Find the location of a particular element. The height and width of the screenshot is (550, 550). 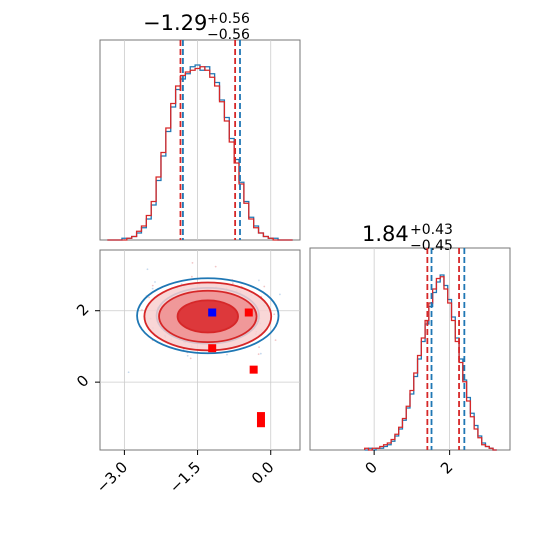

marginal-panel-1-quantile-lines is located at coordinates (210, 140).